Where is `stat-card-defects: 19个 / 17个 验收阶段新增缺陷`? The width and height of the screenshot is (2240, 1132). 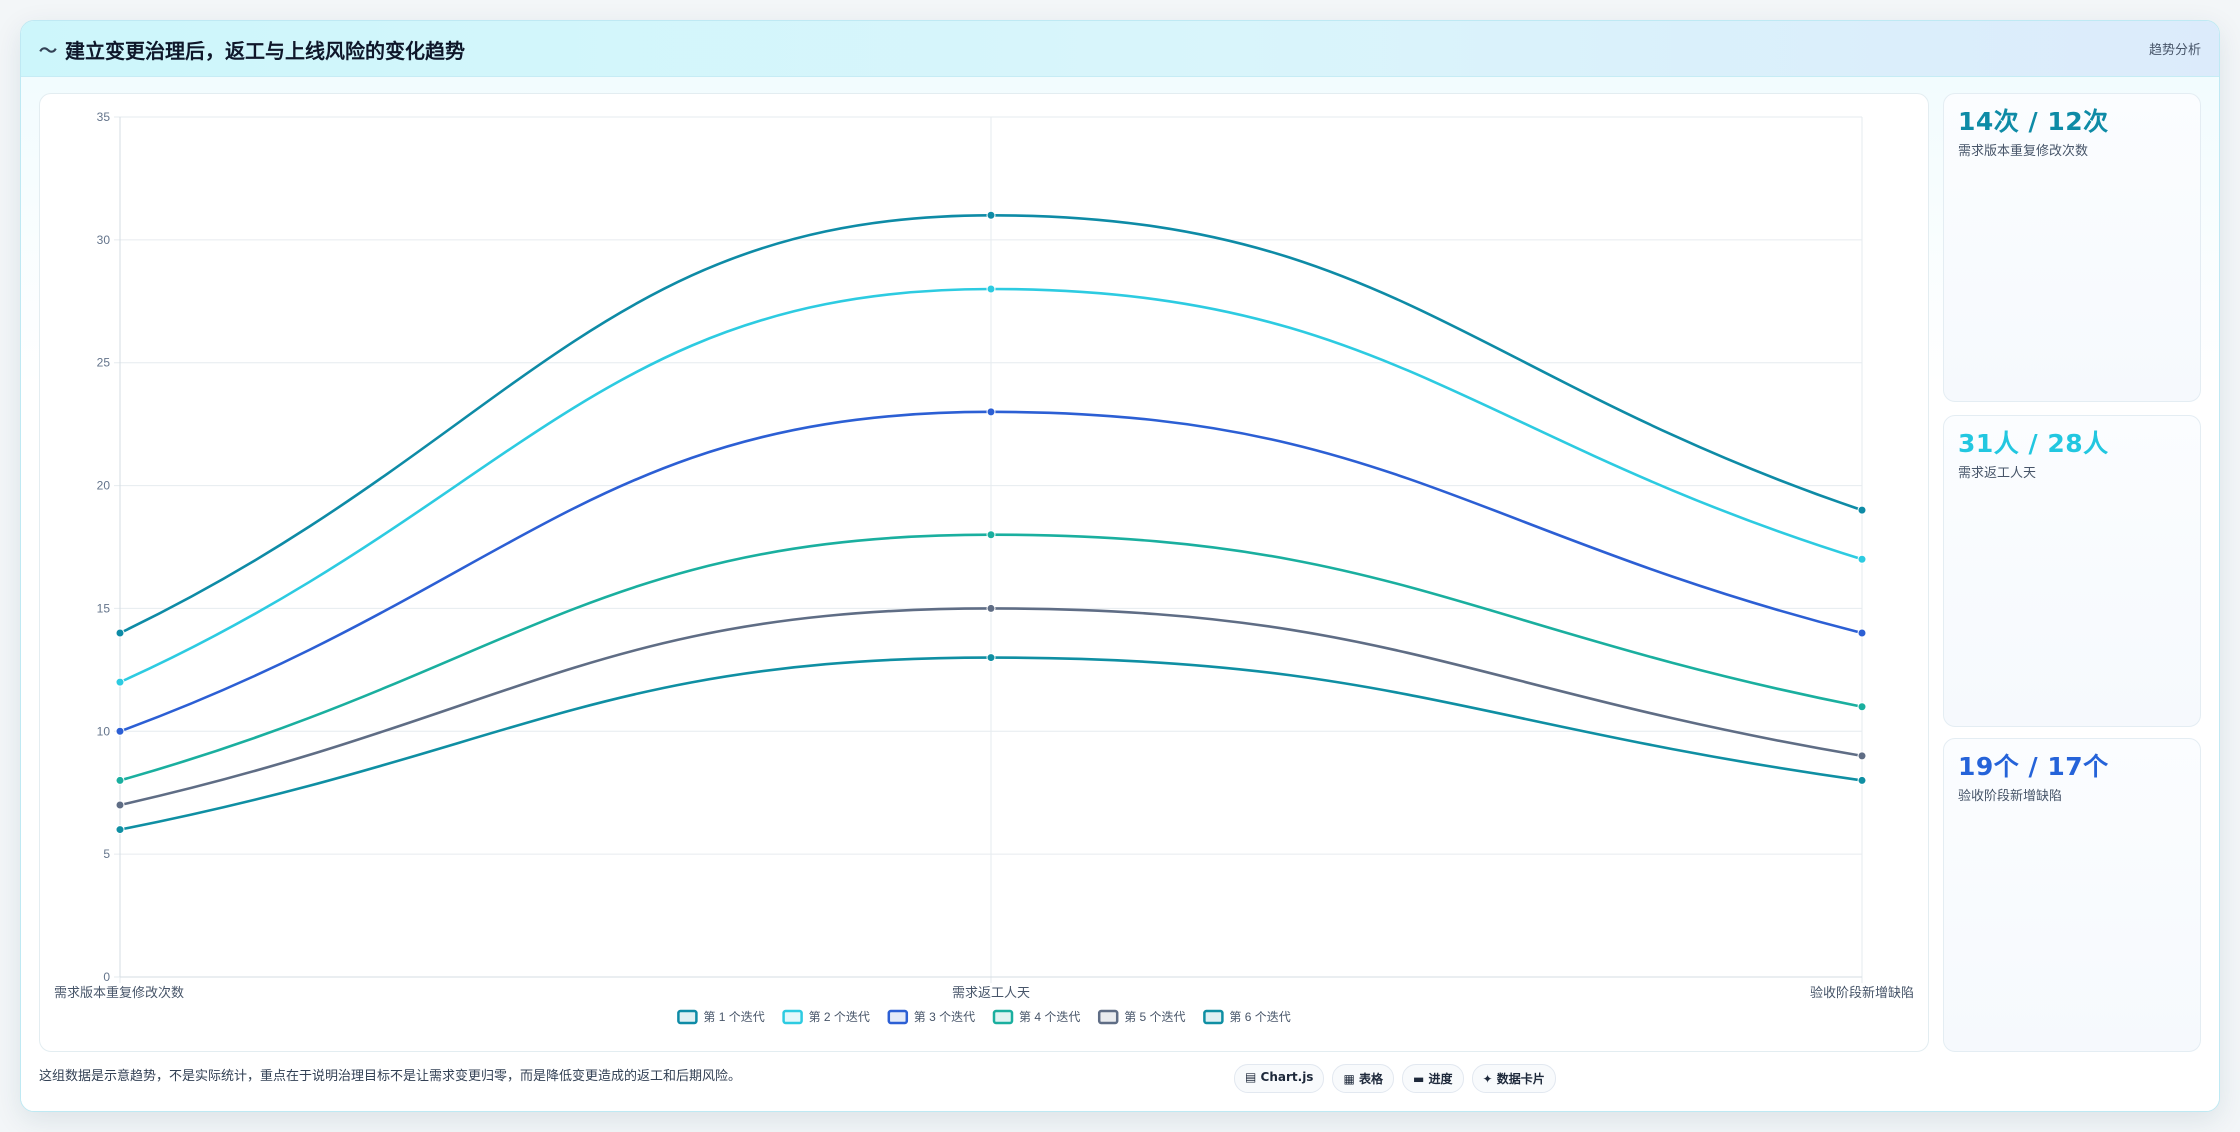
stat-card-defects: 19个 / 17个 验收阶段新增缺陷 is located at coordinates (2072, 895).